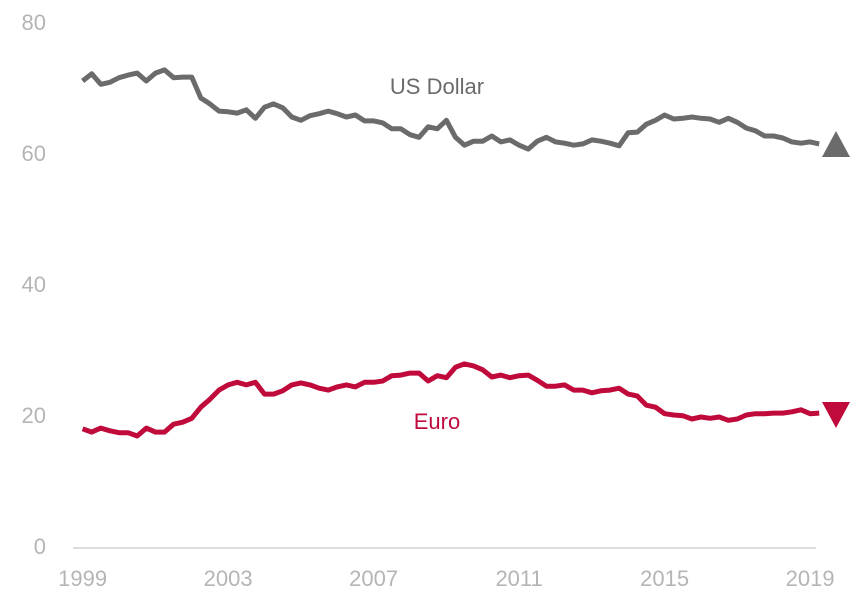 This screenshot has width=856, height=601. Describe the element at coordinates (373, 578) in the screenshot. I see `x-tick-label: 2007` at that location.